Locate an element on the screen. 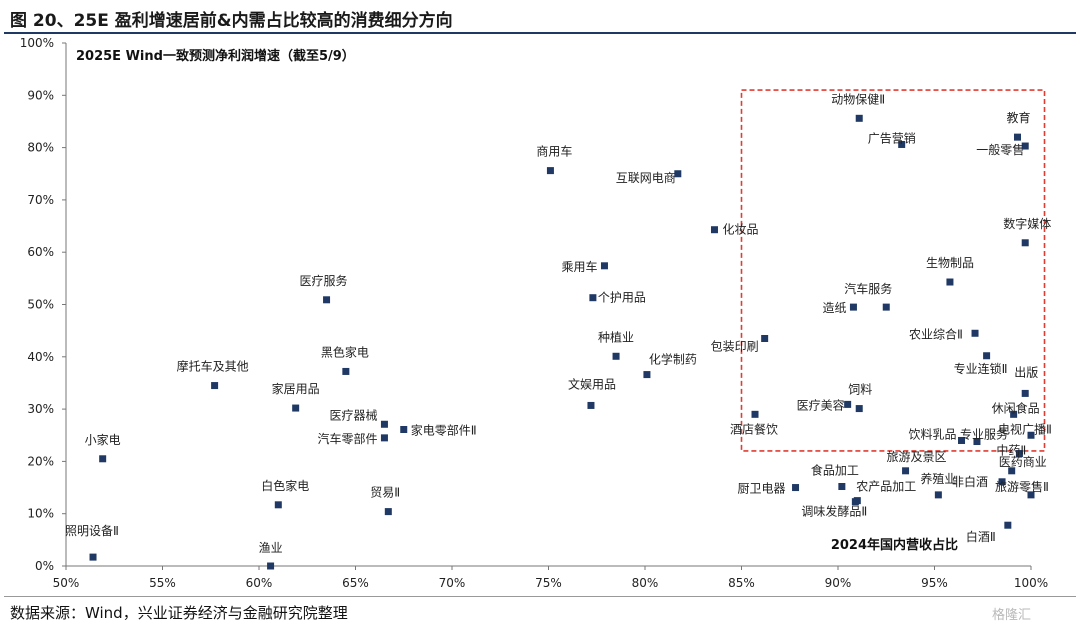  data-point-label: 渔业 is located at coordinates (271, 548).